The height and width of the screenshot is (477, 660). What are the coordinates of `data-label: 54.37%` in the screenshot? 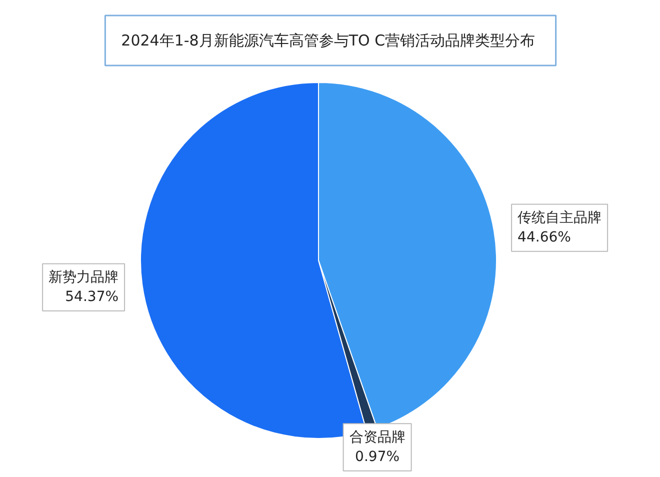 It's located at (92, 296).